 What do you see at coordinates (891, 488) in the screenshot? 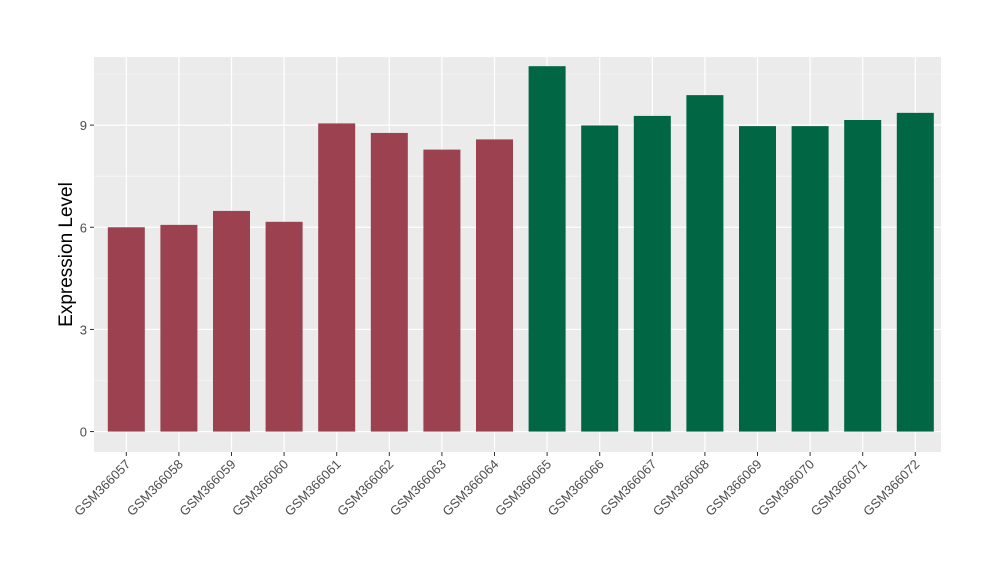
I see `x-tick-label: GSM366072` at bounding box center [891, 488].